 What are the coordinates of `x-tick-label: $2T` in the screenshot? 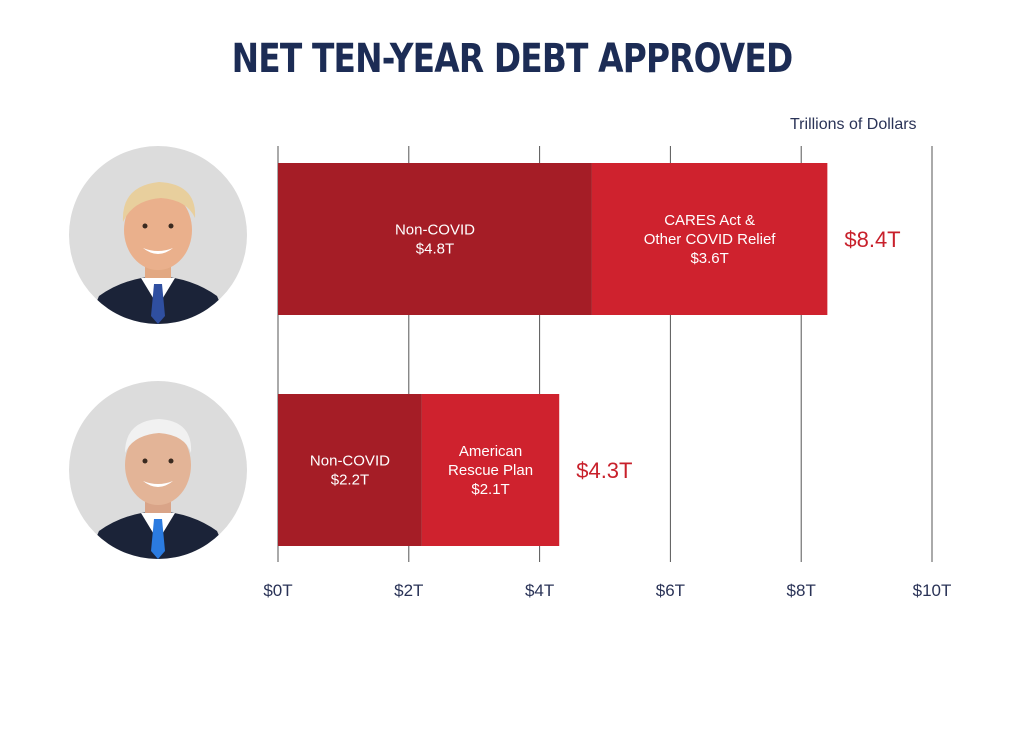 It's located at (408, 590).